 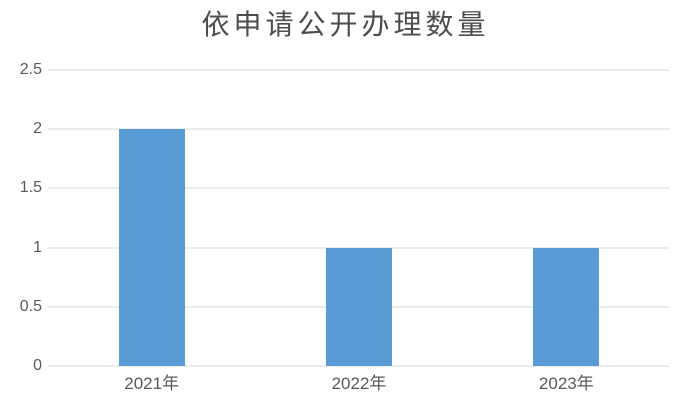 What do you see at coordinates (566, 306) in the screenshot?
I see `bar-2023年` at bounding box center [566, 306].